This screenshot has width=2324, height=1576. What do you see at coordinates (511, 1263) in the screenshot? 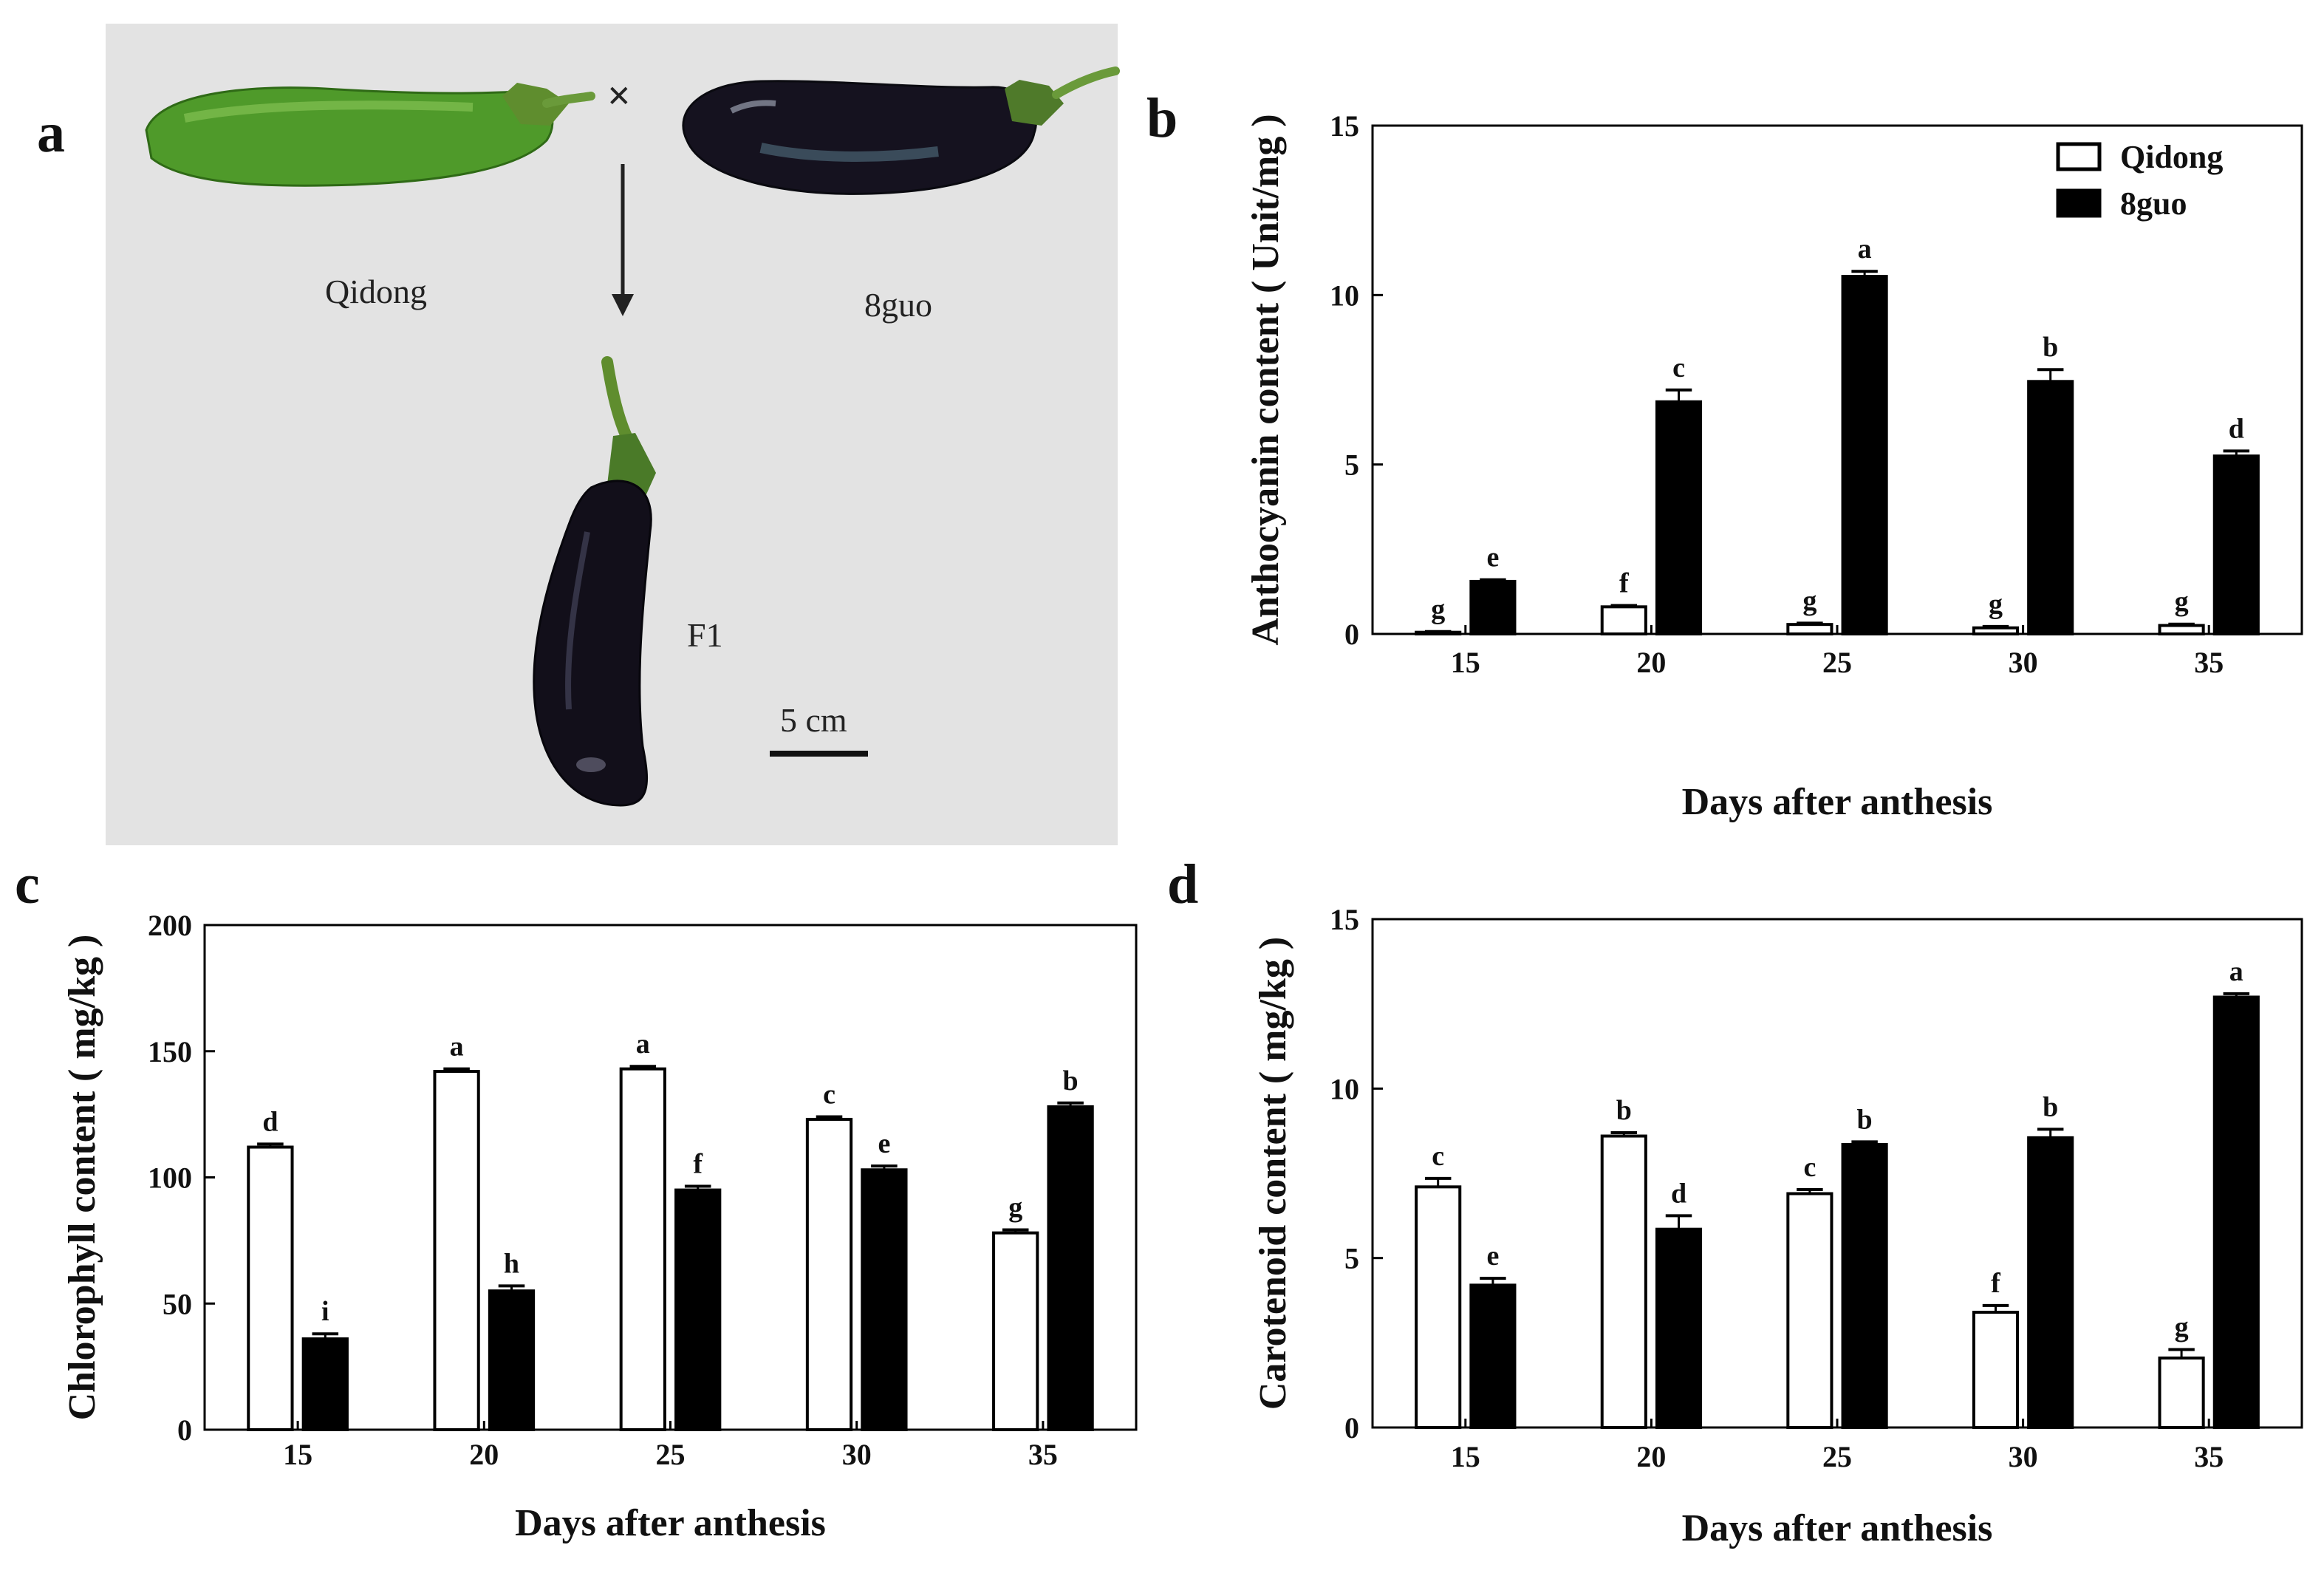
I see `significance-label: h` at bounding box center [511, 1263].